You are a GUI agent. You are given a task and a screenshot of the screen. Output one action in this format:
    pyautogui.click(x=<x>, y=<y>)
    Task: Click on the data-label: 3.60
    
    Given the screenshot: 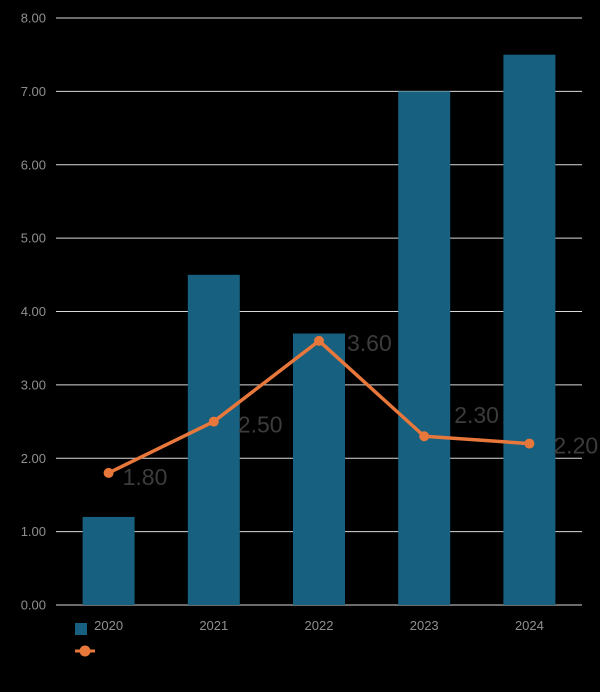 What is the action you would take?
    pyautogui.click(x=369, y=343)
    